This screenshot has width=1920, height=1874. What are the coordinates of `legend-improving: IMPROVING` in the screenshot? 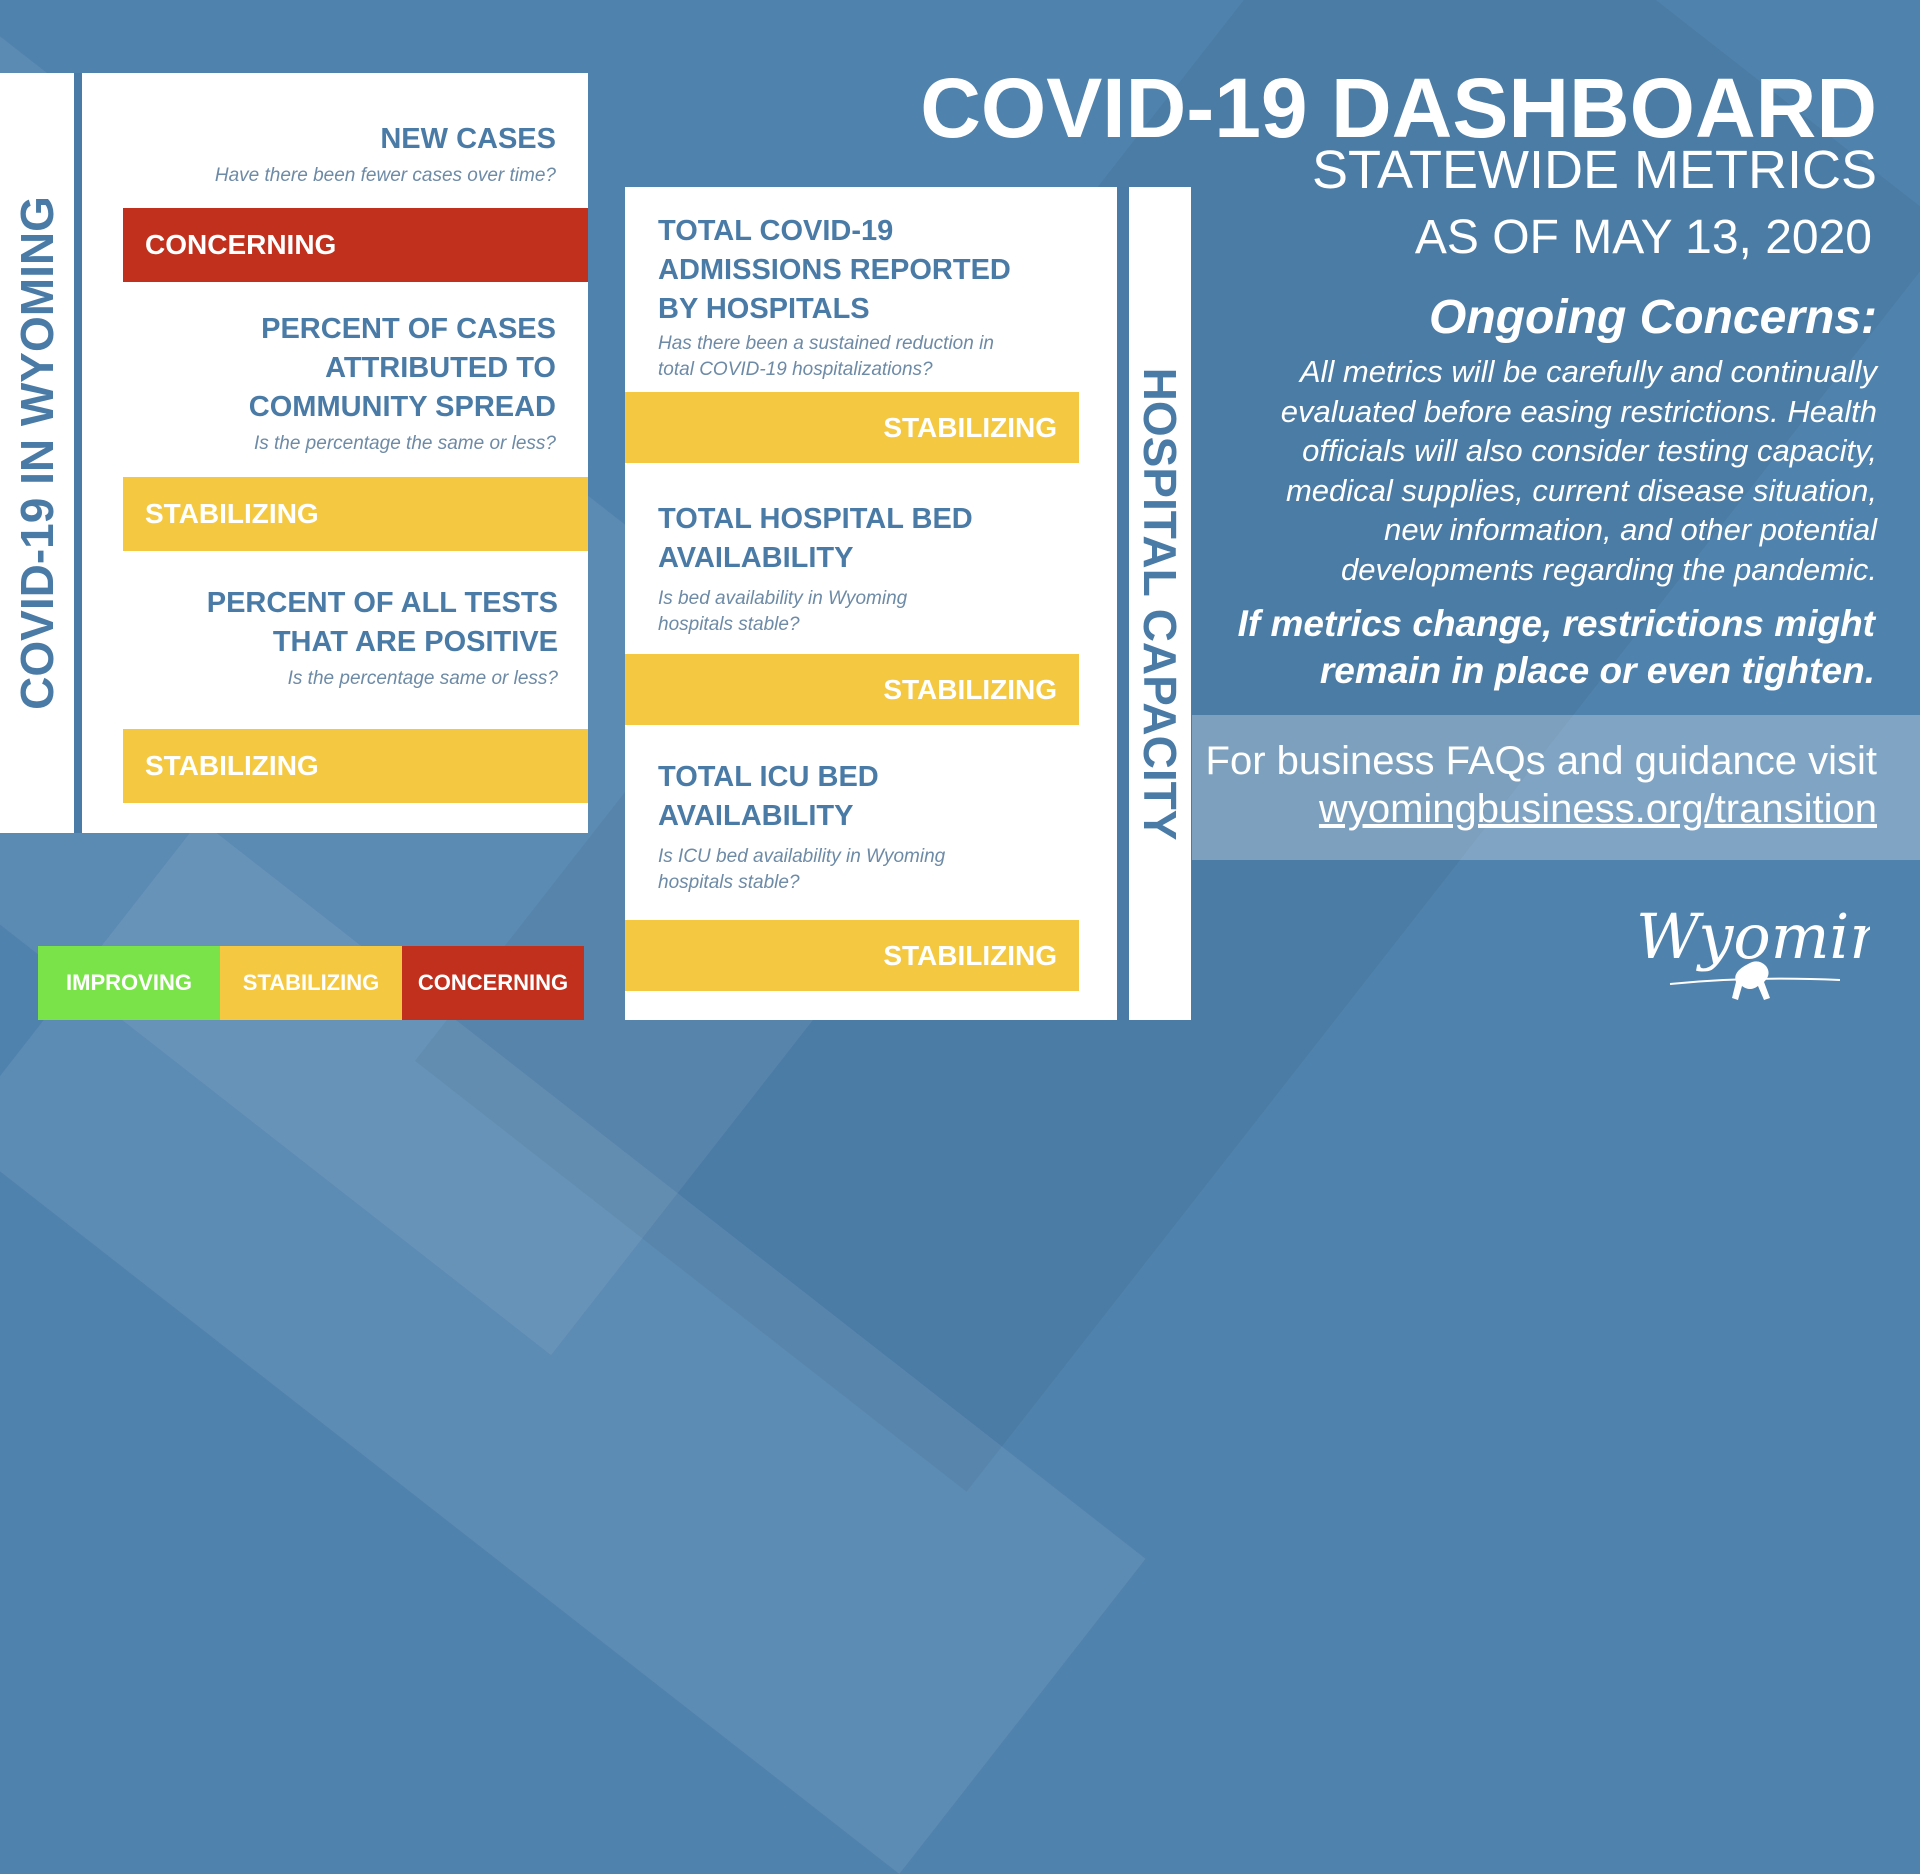 It's located at (129, 983).